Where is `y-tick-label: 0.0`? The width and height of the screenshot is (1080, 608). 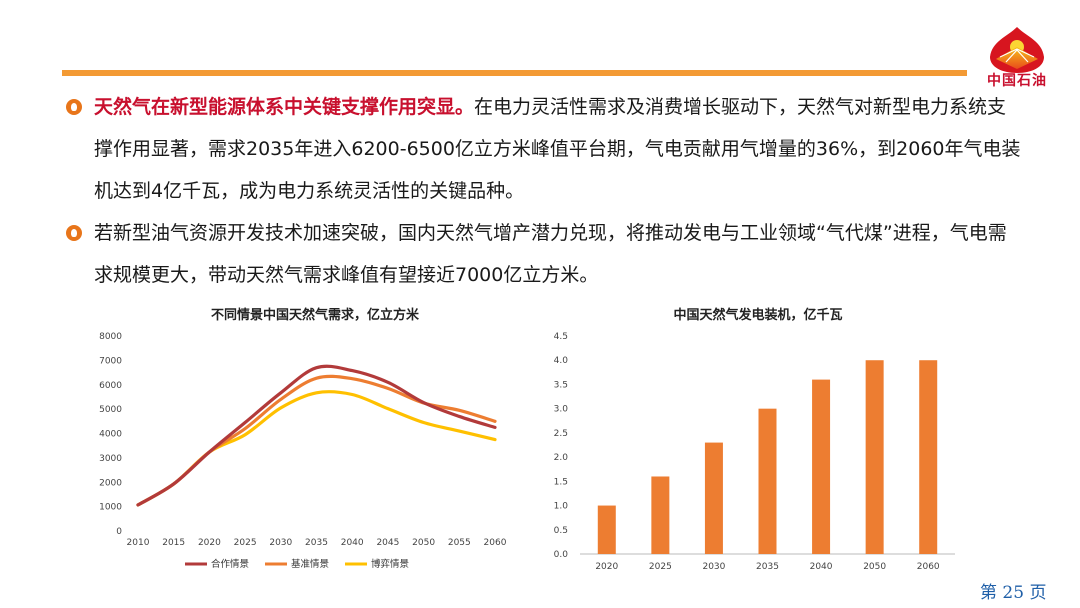 y-tick-label: 0.0 is located at coordinates (561, 555).